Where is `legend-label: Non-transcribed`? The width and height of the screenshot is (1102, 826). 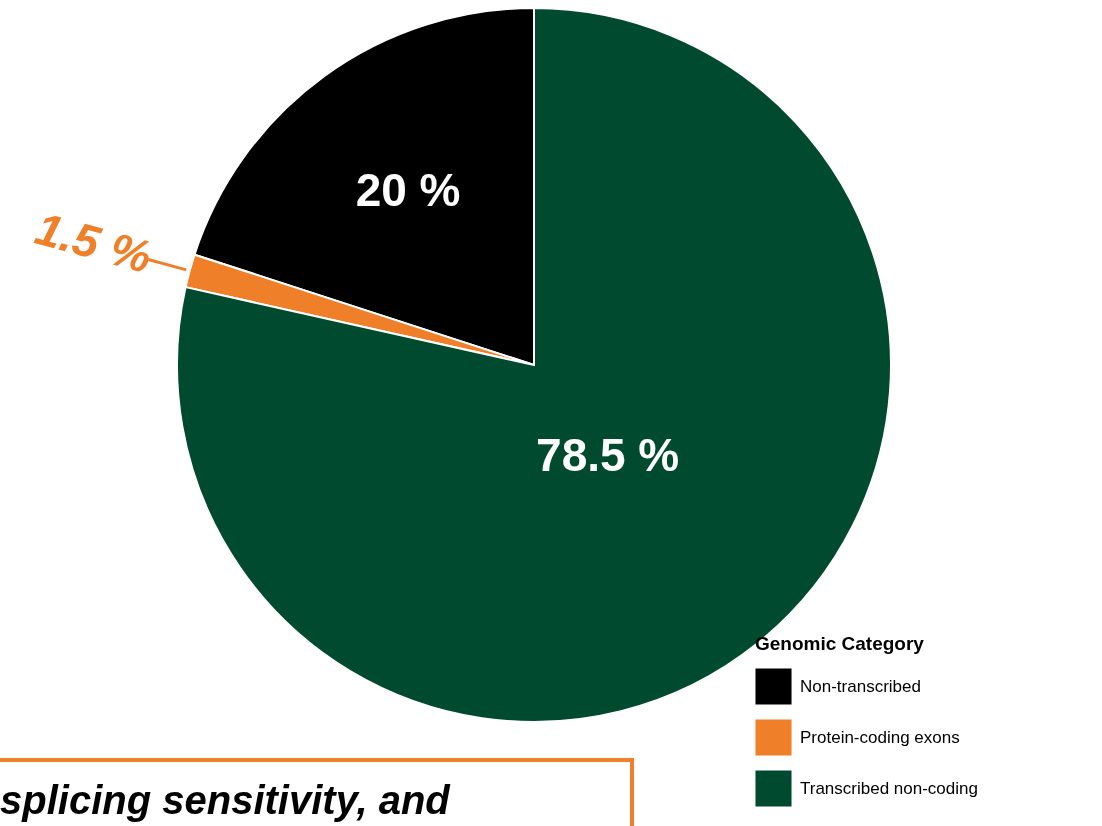
legend-label: Non-transcribed is located at coordinates (860, 686).